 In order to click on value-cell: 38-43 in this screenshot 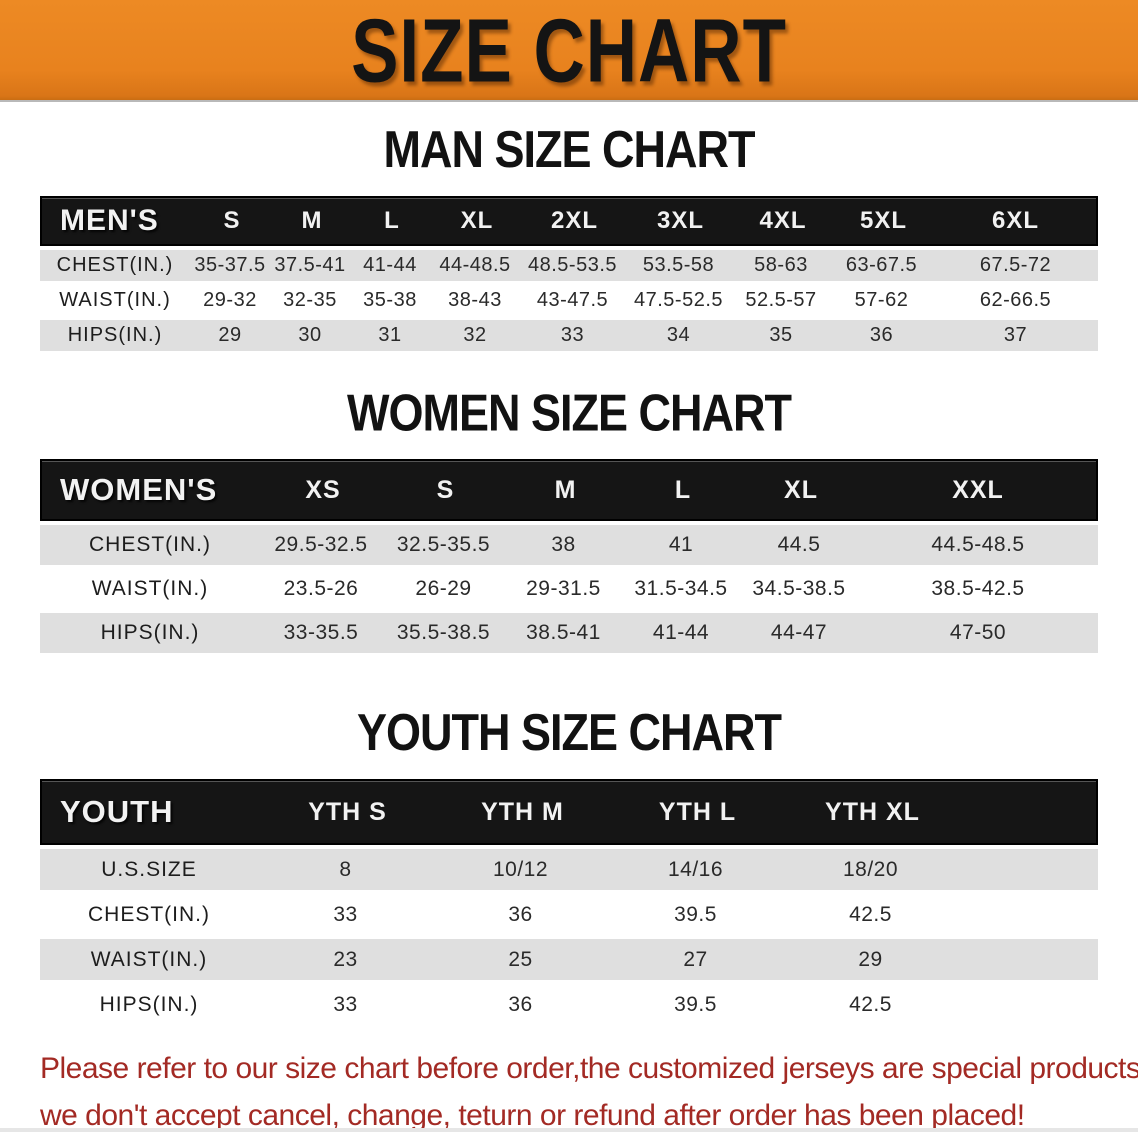, I will do `click(475, 300)`.